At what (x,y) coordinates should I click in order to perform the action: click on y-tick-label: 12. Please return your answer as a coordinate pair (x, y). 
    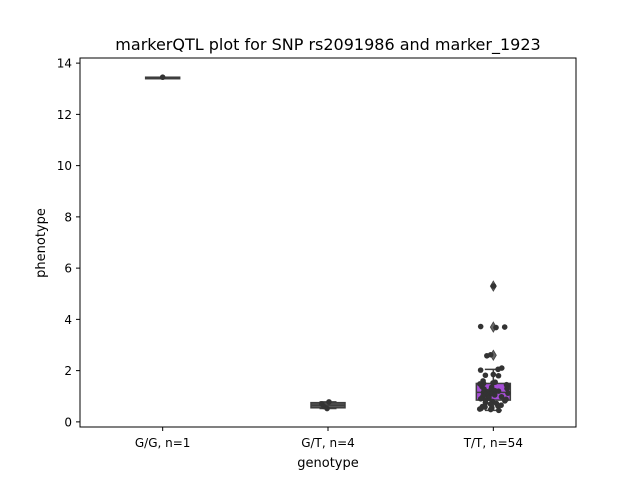
    Looking at the image, I should click on (64, 115).